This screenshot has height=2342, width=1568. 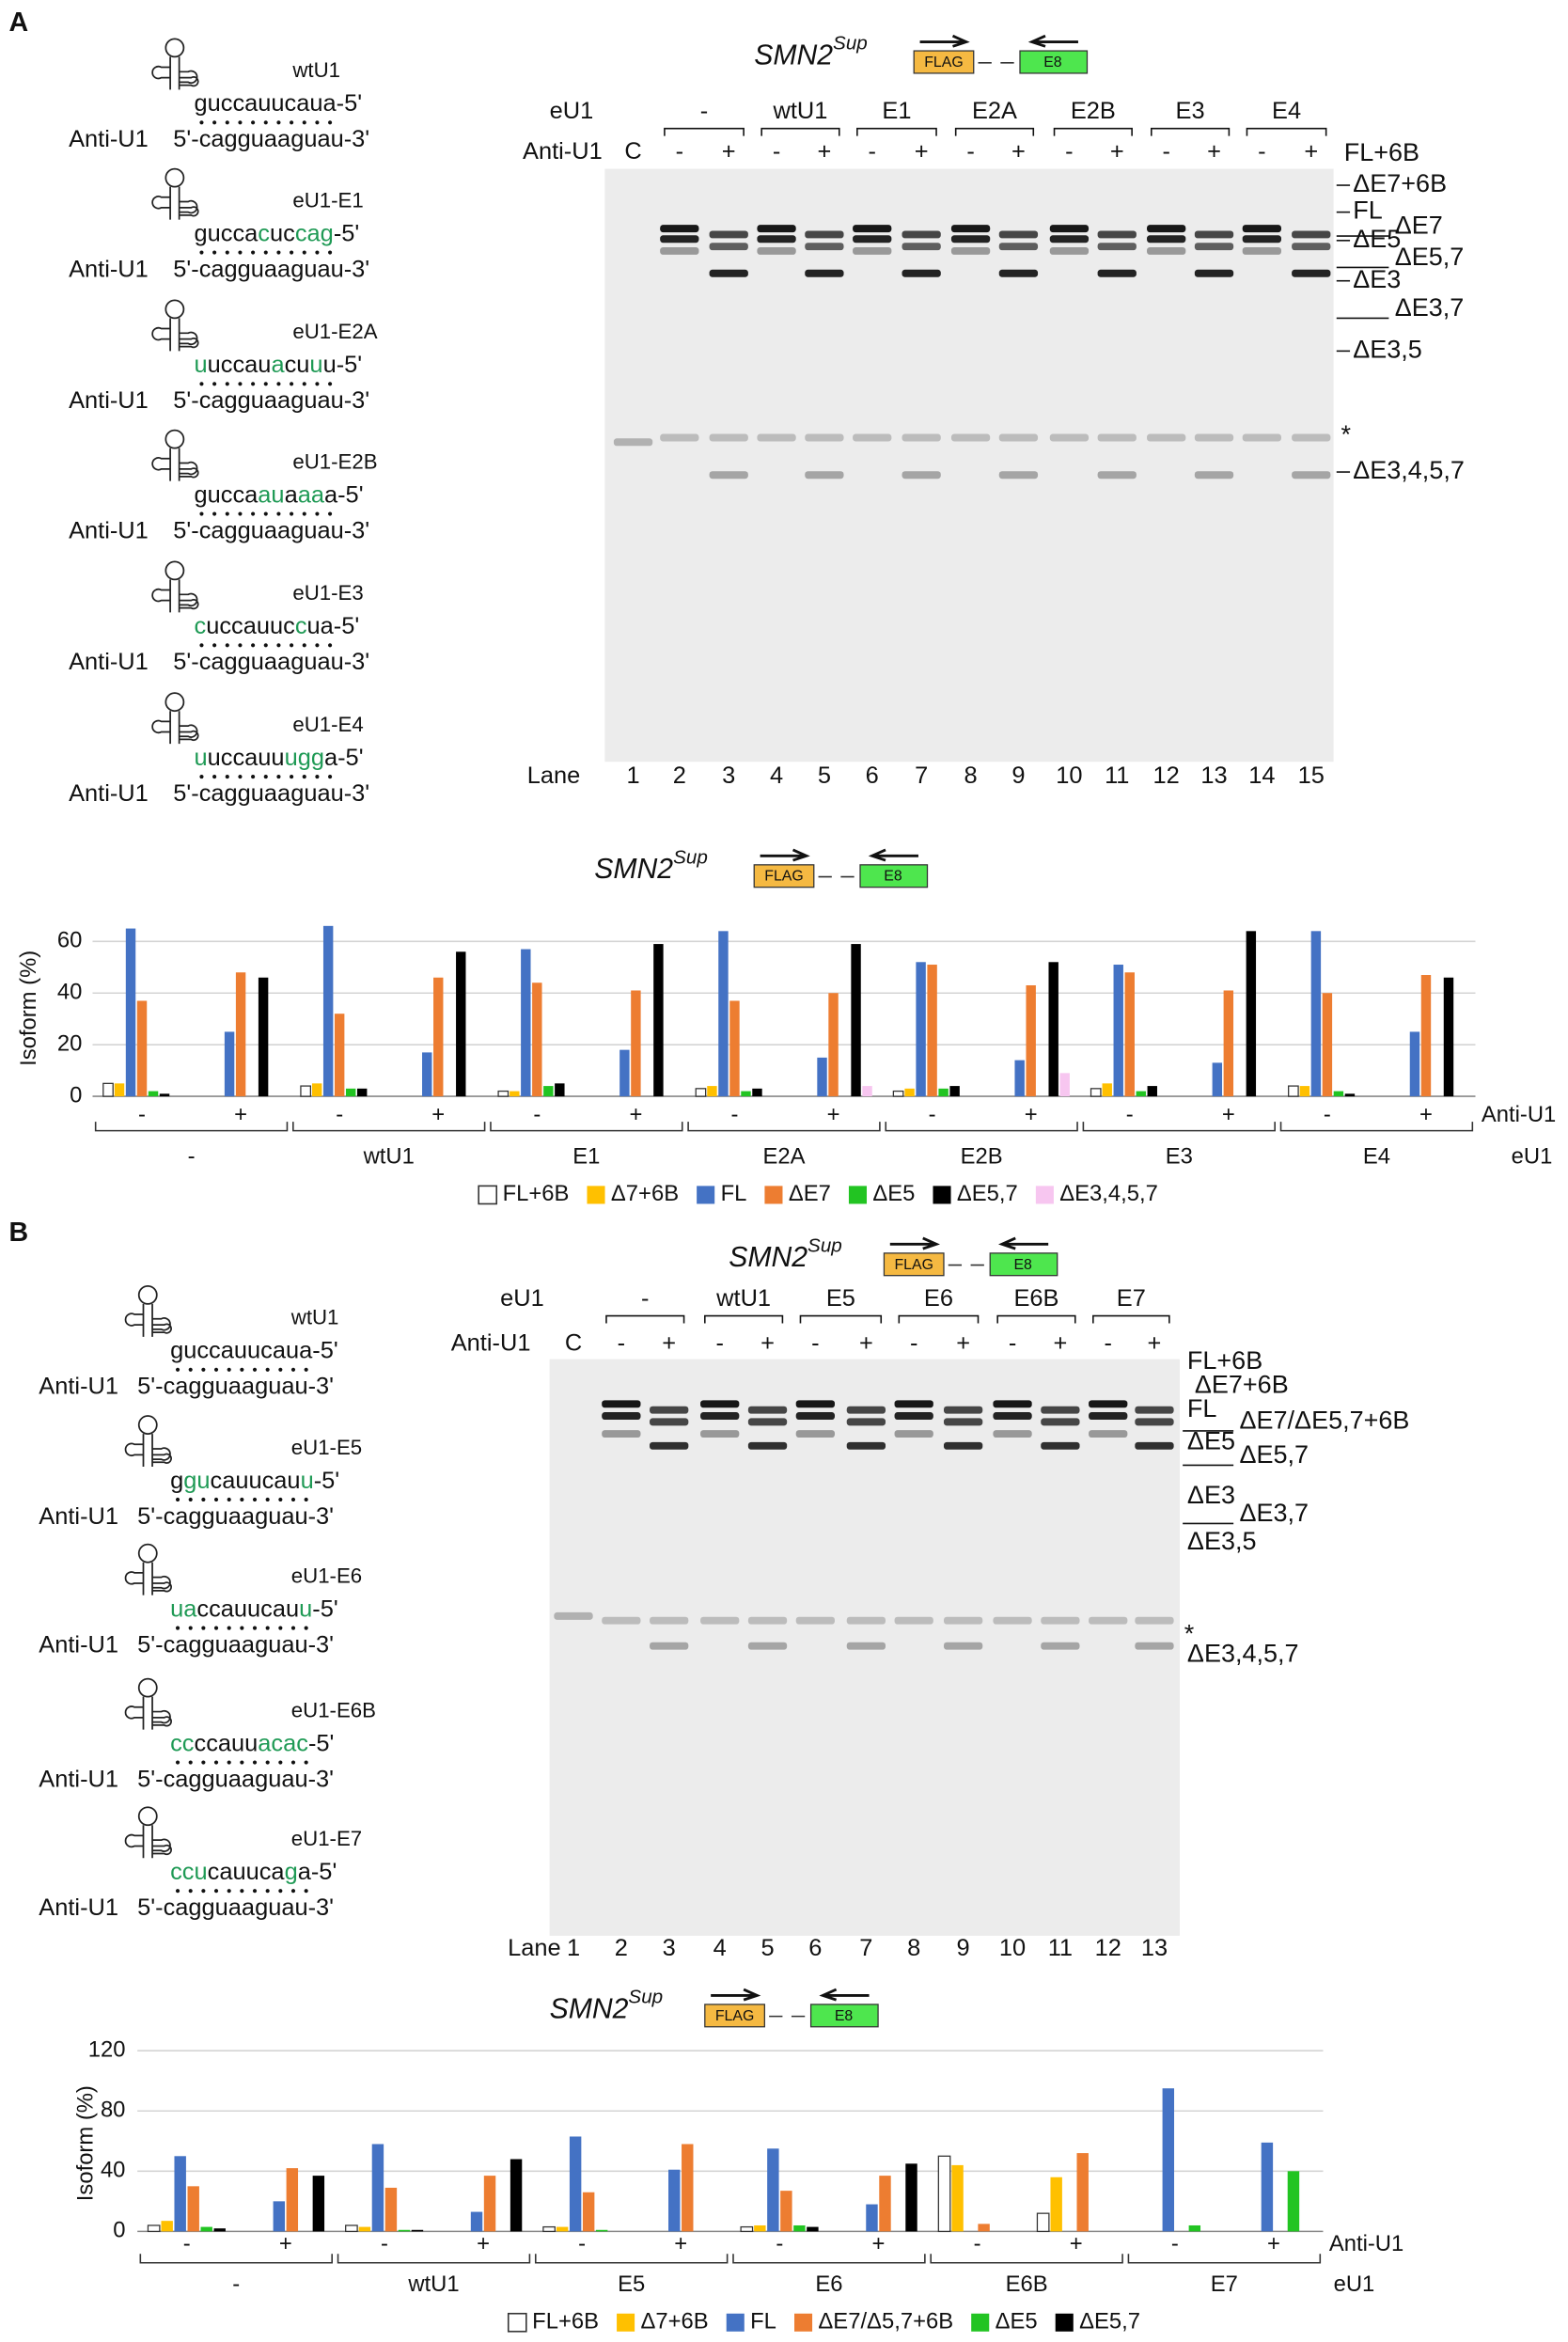 What do you see at coordinates (305, 1608) in the screenshot?
I see `sequence-part: u` at bounding box center [305, 1608].